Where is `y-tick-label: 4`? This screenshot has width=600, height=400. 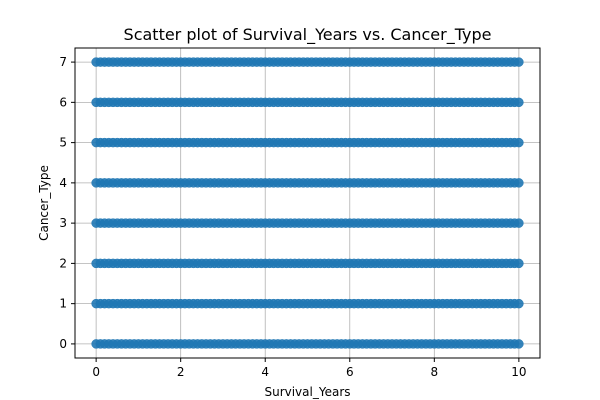
y-tick-label: 4 is located at coordinates (63, 183).